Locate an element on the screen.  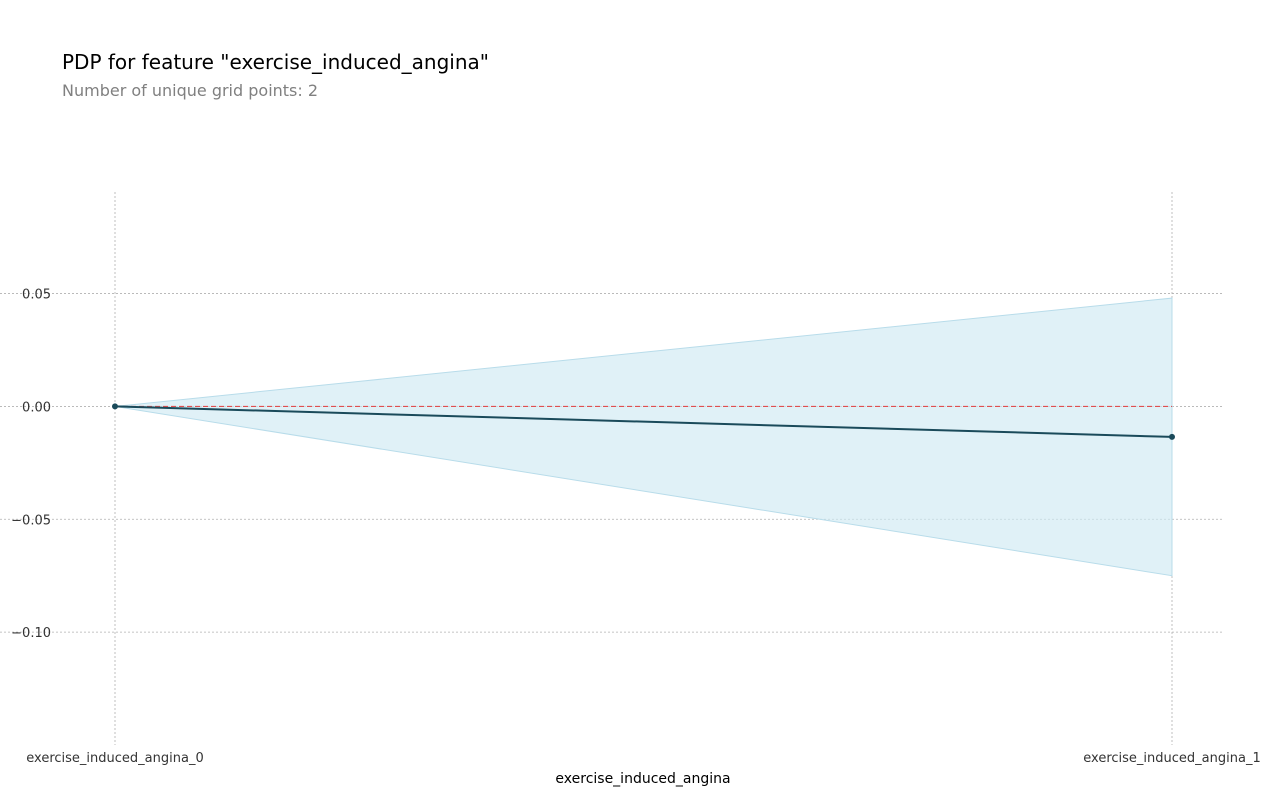
x-tick-label: exercise_induced_angina_1 is located at coordinates (1171, 758).